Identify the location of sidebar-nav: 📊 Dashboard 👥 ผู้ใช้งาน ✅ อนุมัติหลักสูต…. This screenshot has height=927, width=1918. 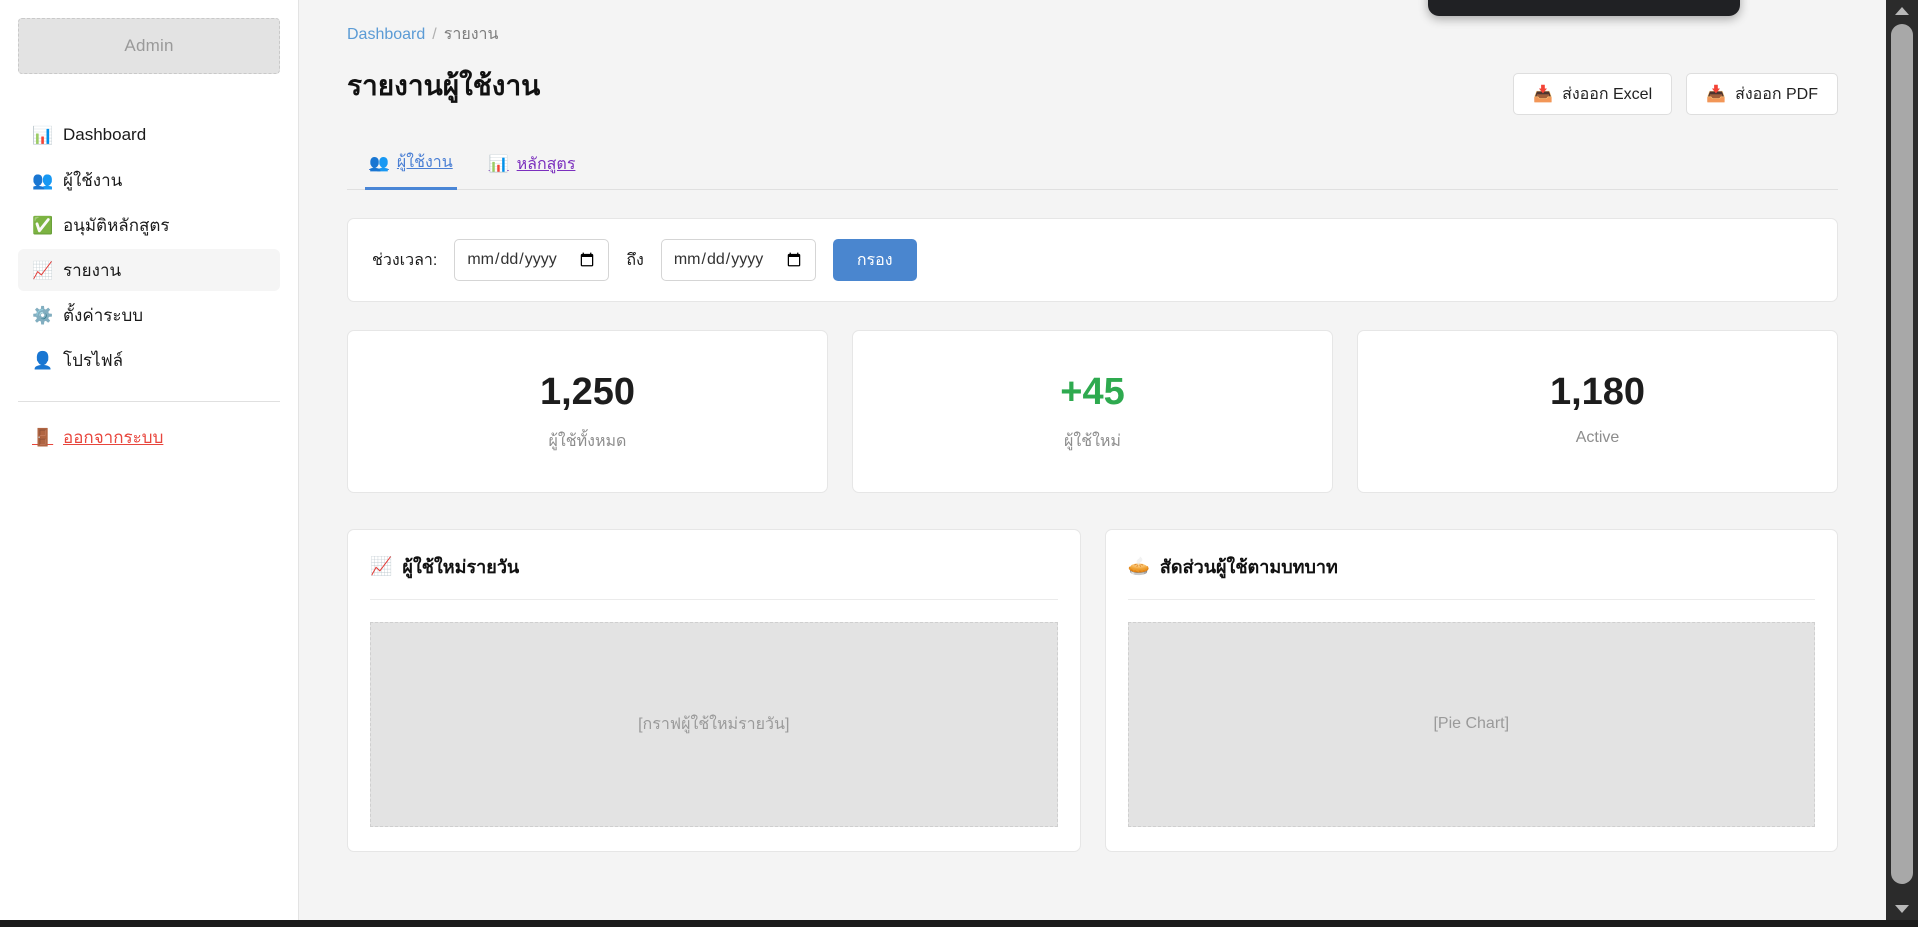
(149, 247).